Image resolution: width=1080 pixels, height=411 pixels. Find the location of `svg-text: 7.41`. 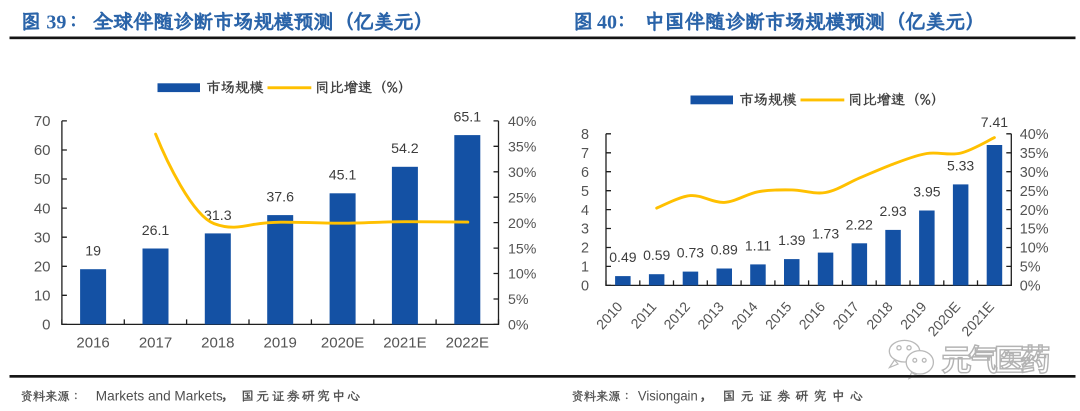

svg-text: 7.41 is located at coordinates (994, 122).